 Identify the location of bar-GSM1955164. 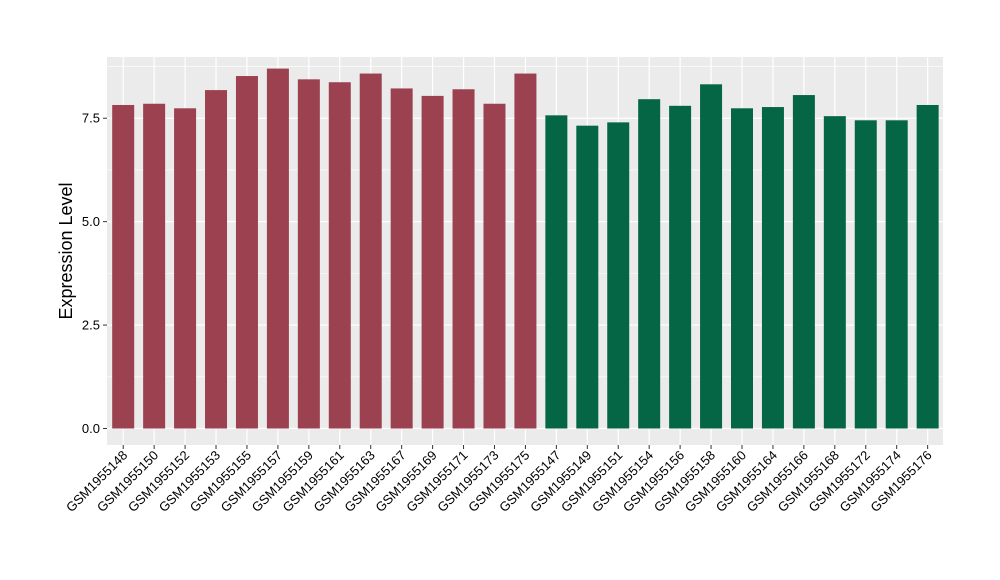
(772, 268).